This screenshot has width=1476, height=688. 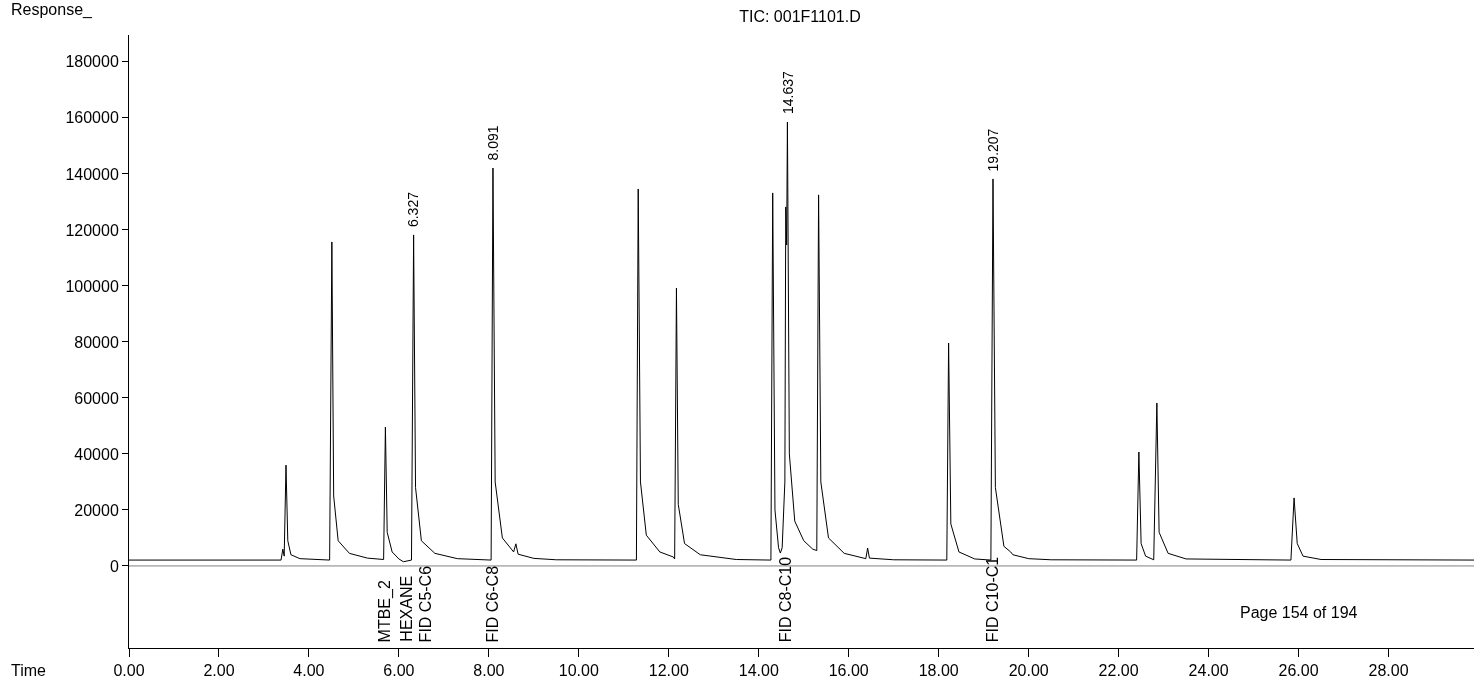 I want to click on x-tick-label: 12.00, so click(x=668, y=671).